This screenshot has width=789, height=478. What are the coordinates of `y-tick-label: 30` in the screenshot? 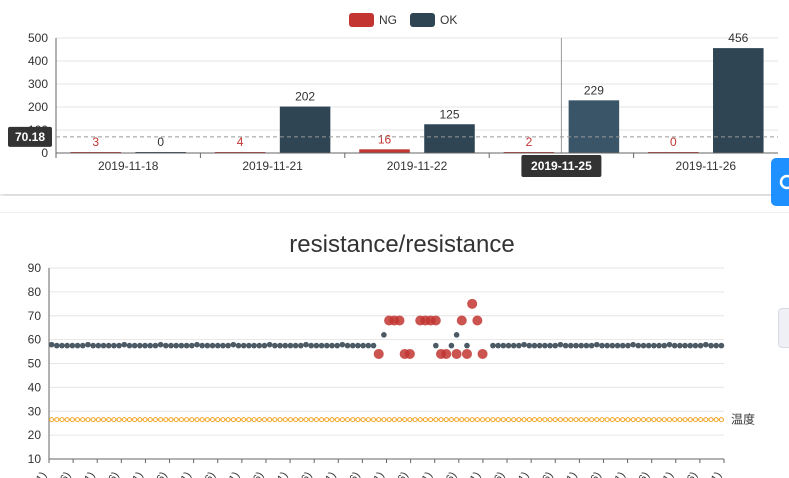 It's located at (35, 411).